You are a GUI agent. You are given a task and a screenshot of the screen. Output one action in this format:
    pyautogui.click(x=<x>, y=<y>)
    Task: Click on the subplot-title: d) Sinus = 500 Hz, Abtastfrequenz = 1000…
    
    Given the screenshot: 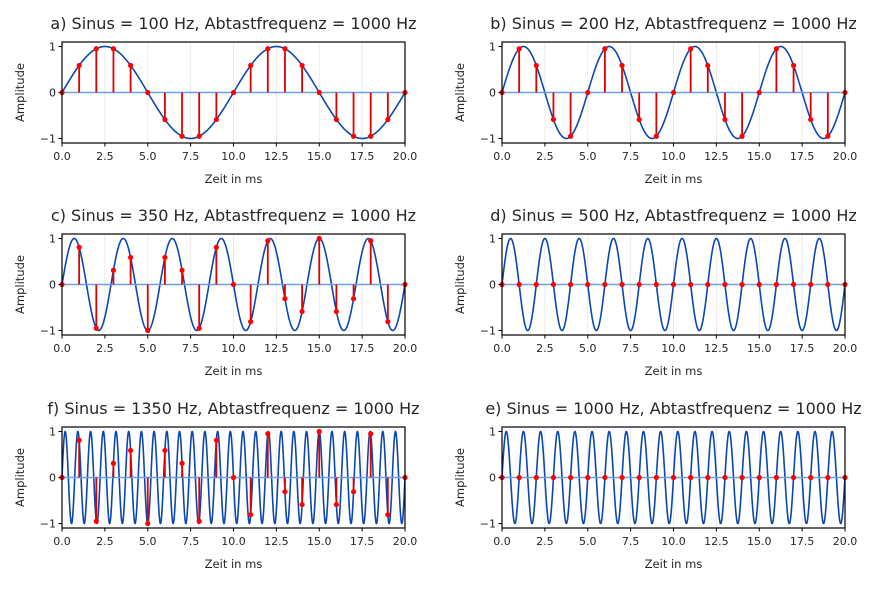 What is the action you would take?
    pyautogui.click(x=673, y=215)
    